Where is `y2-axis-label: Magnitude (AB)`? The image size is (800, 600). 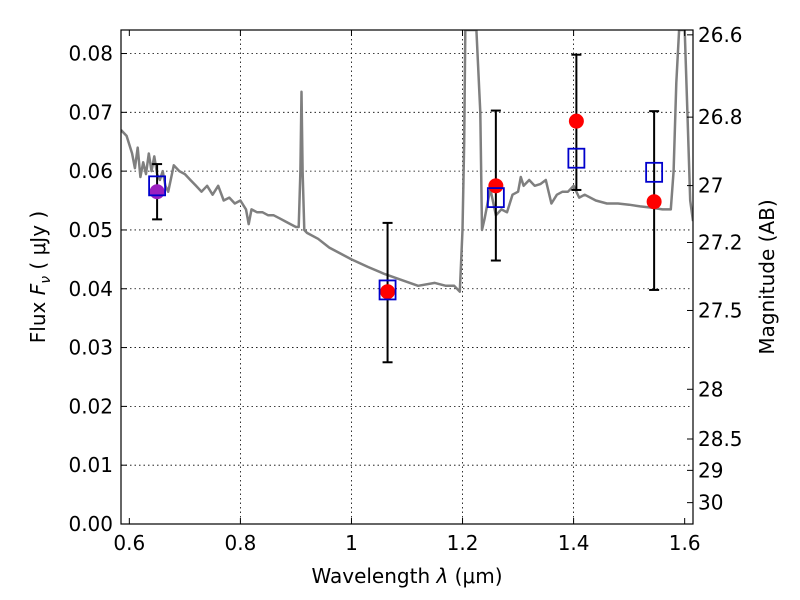 y2-axis-label: Magnitude (AB) is located at coordinates (767, 276).